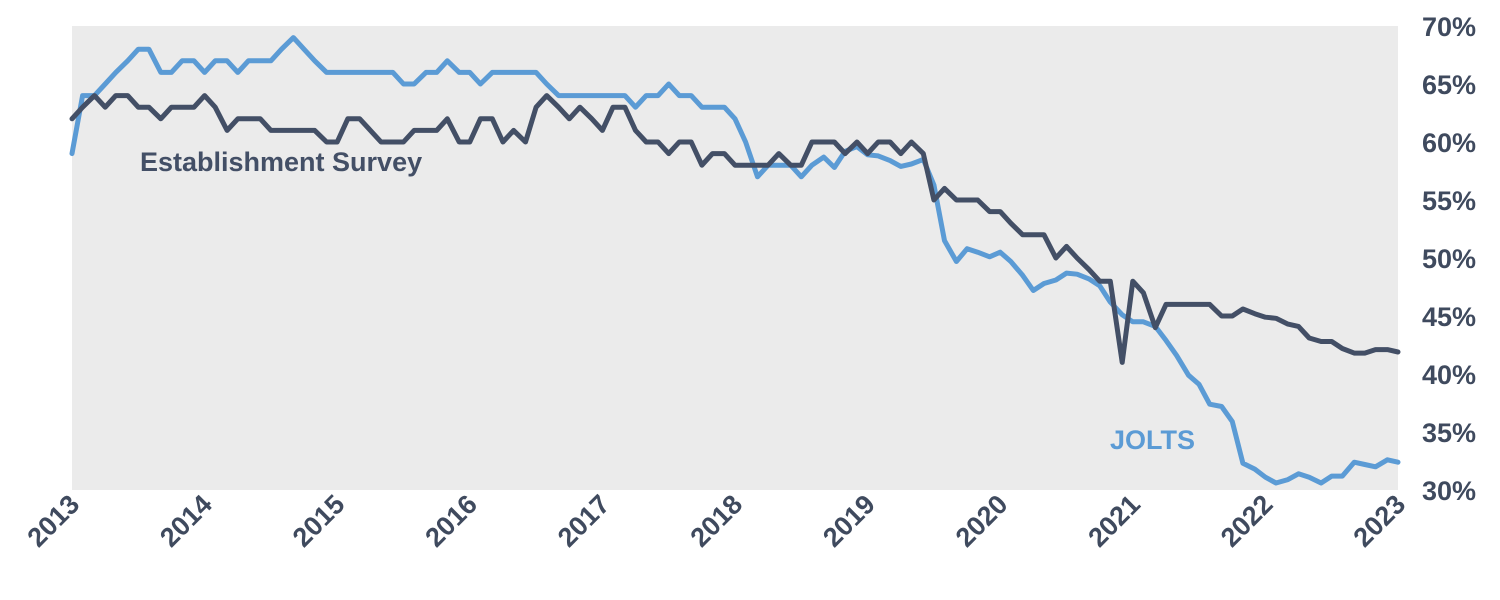  I want to click on y-tick-label: 60%, so click(1449, 143).